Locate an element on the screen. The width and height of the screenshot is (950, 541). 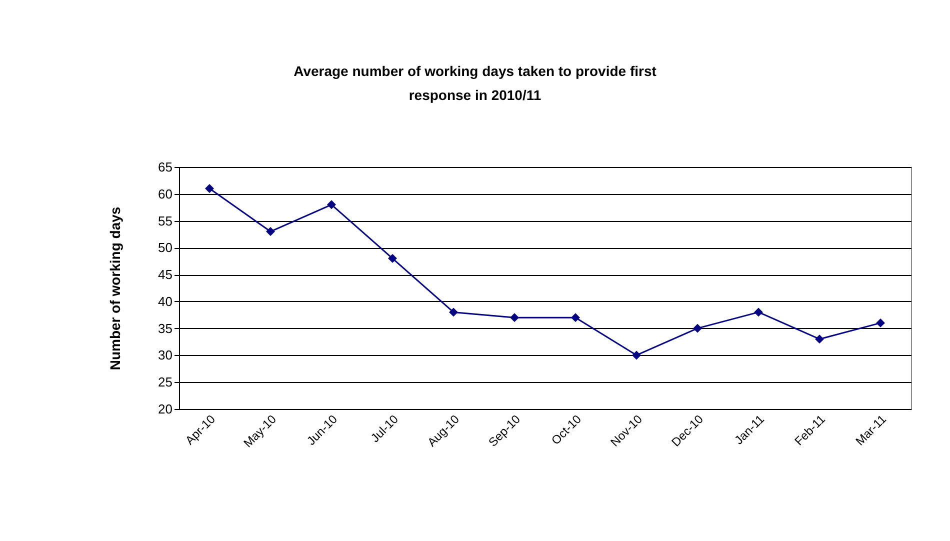
y-tick-label: 50 is located at coordinates (165, 248).